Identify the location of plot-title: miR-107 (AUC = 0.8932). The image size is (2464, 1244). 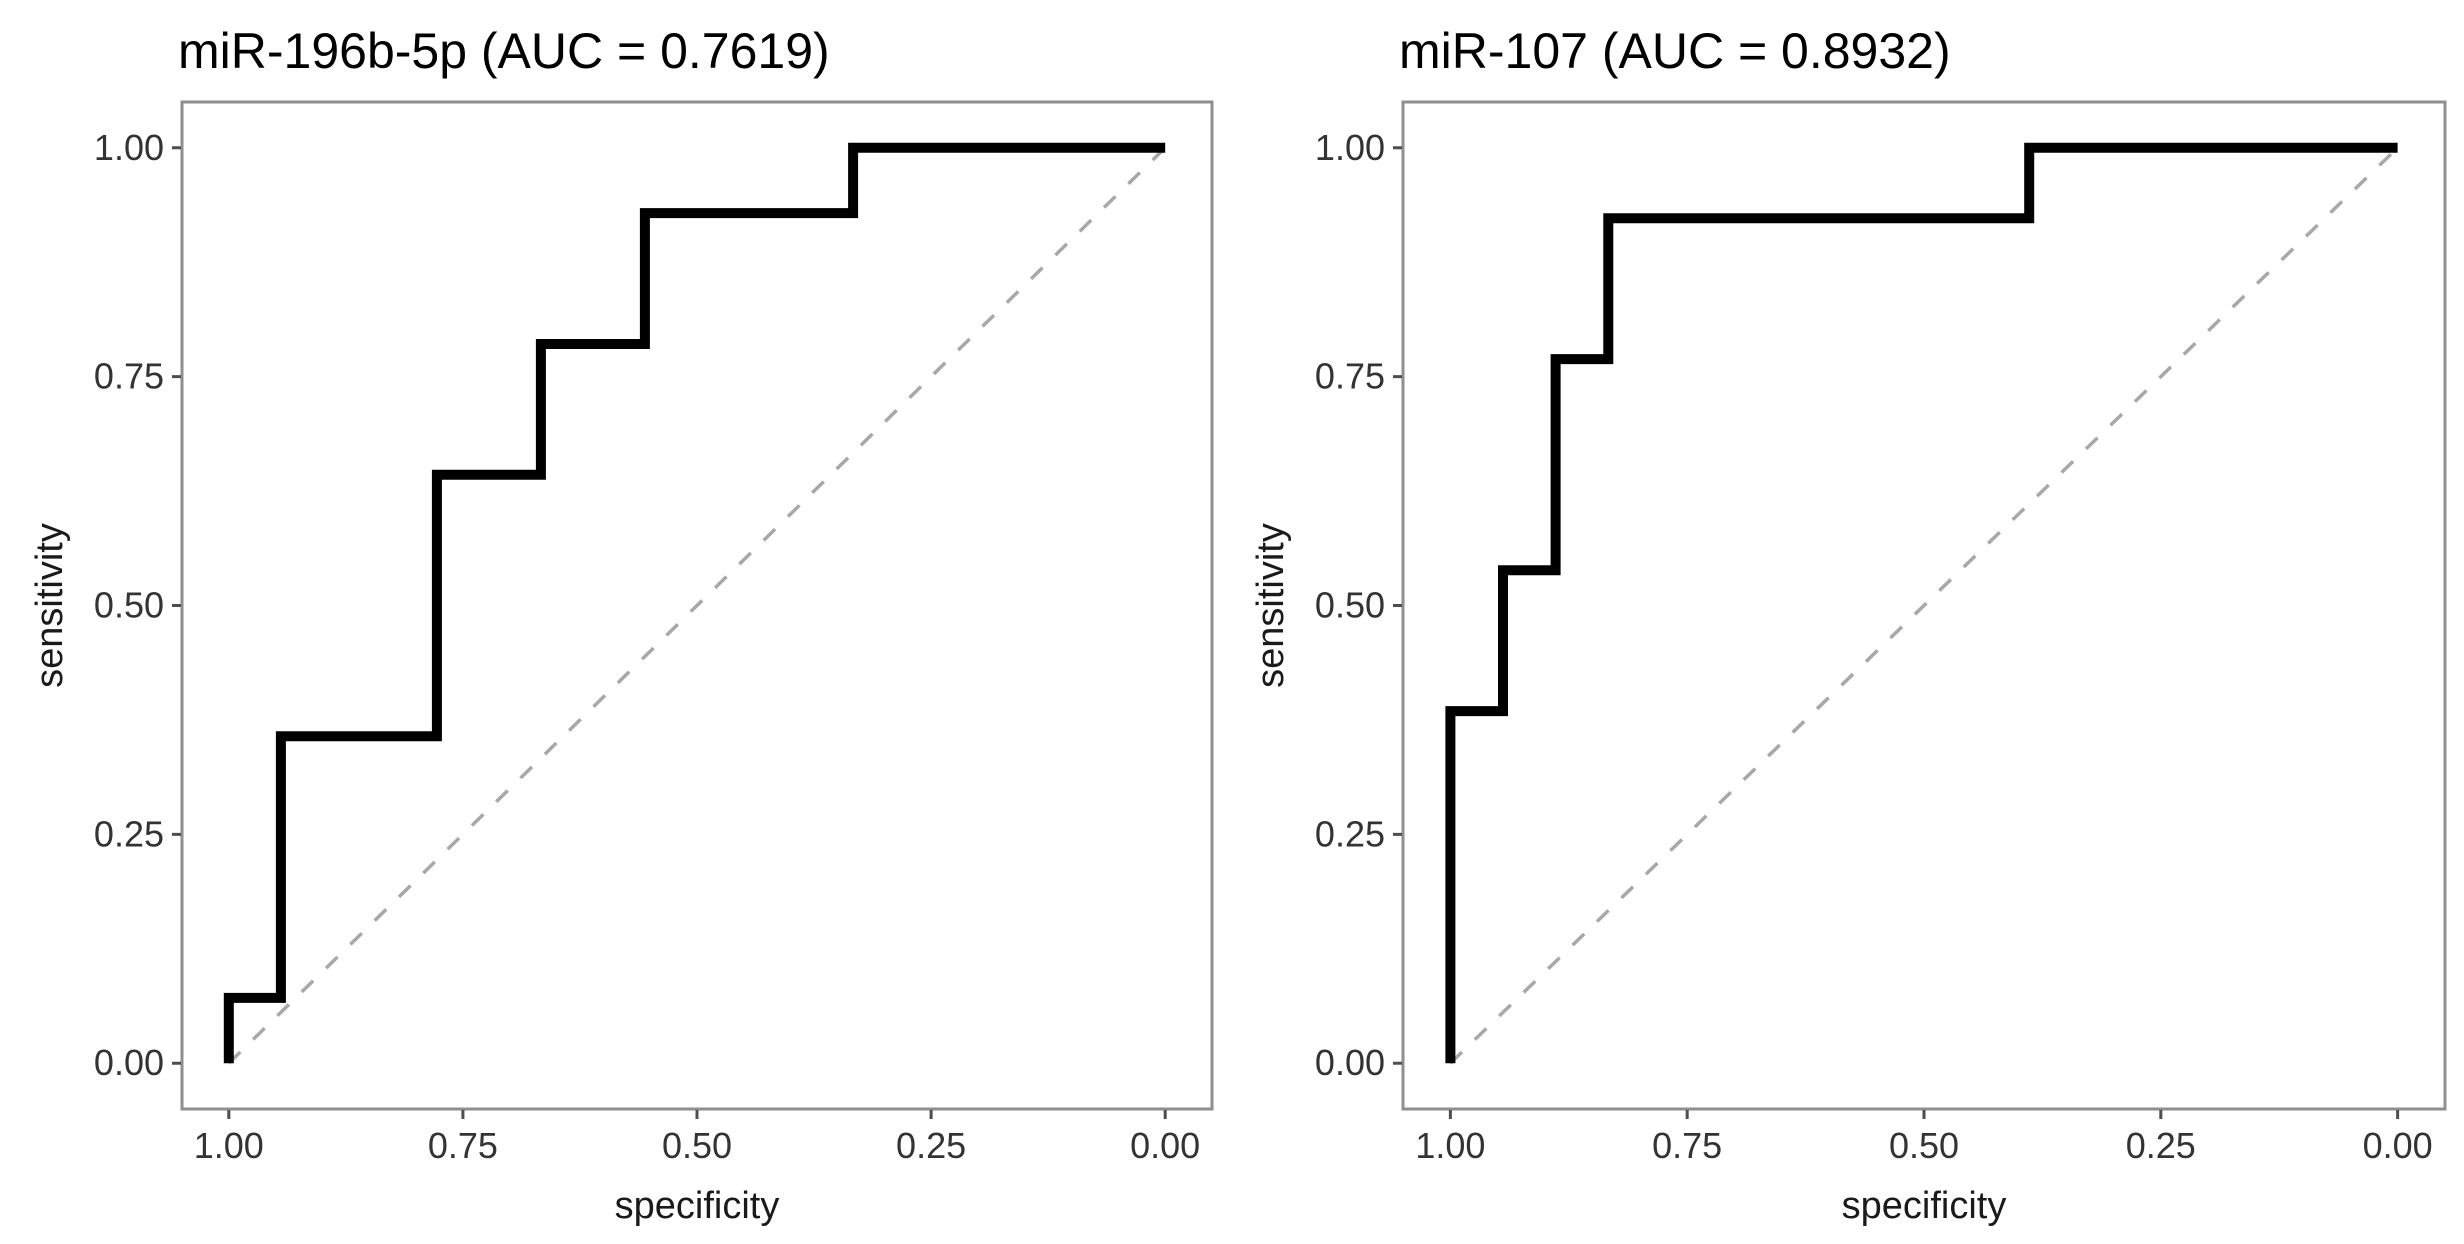
(1675, 51).